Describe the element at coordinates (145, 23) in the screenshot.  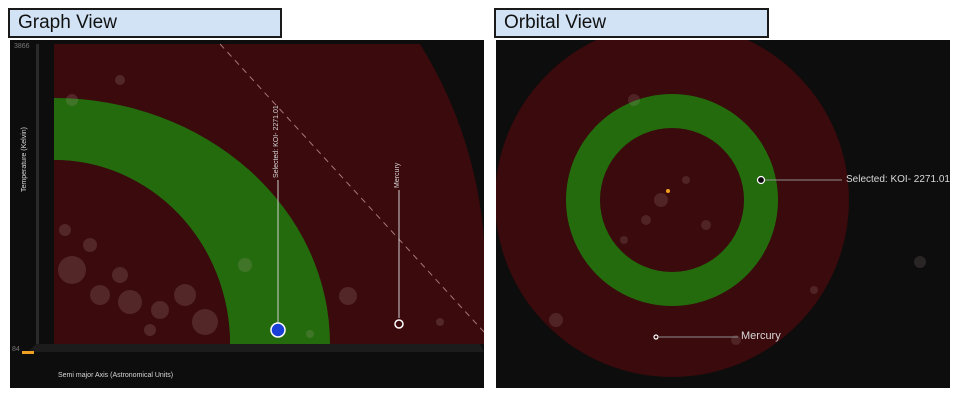
I see `graph-view-tab: Graph View` at that location.